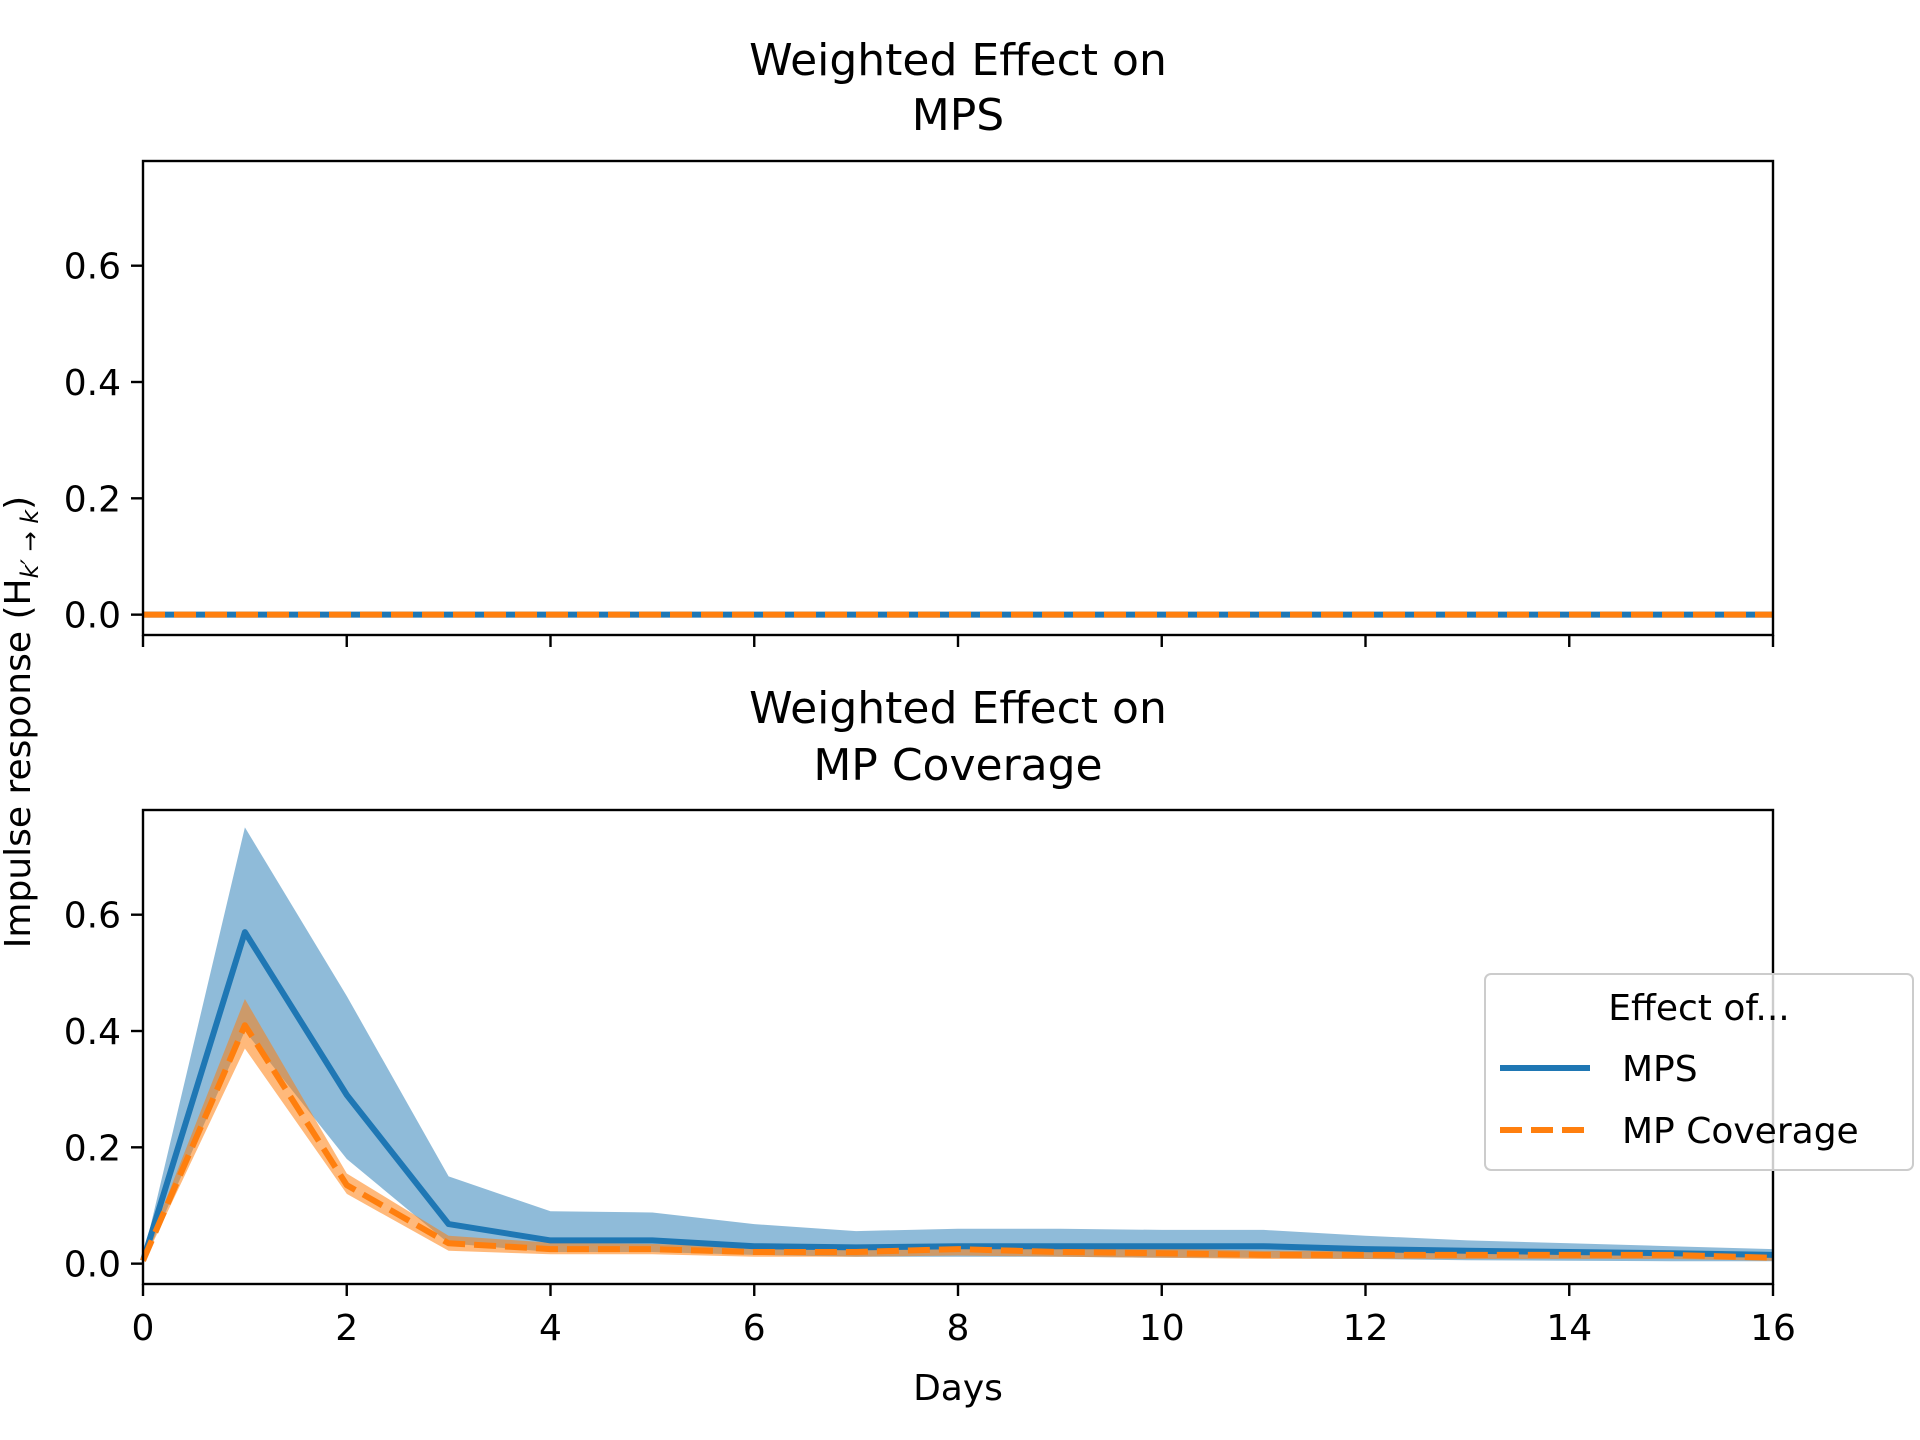  I want to click on x-tick-label: 12, so click(1366, 1328).